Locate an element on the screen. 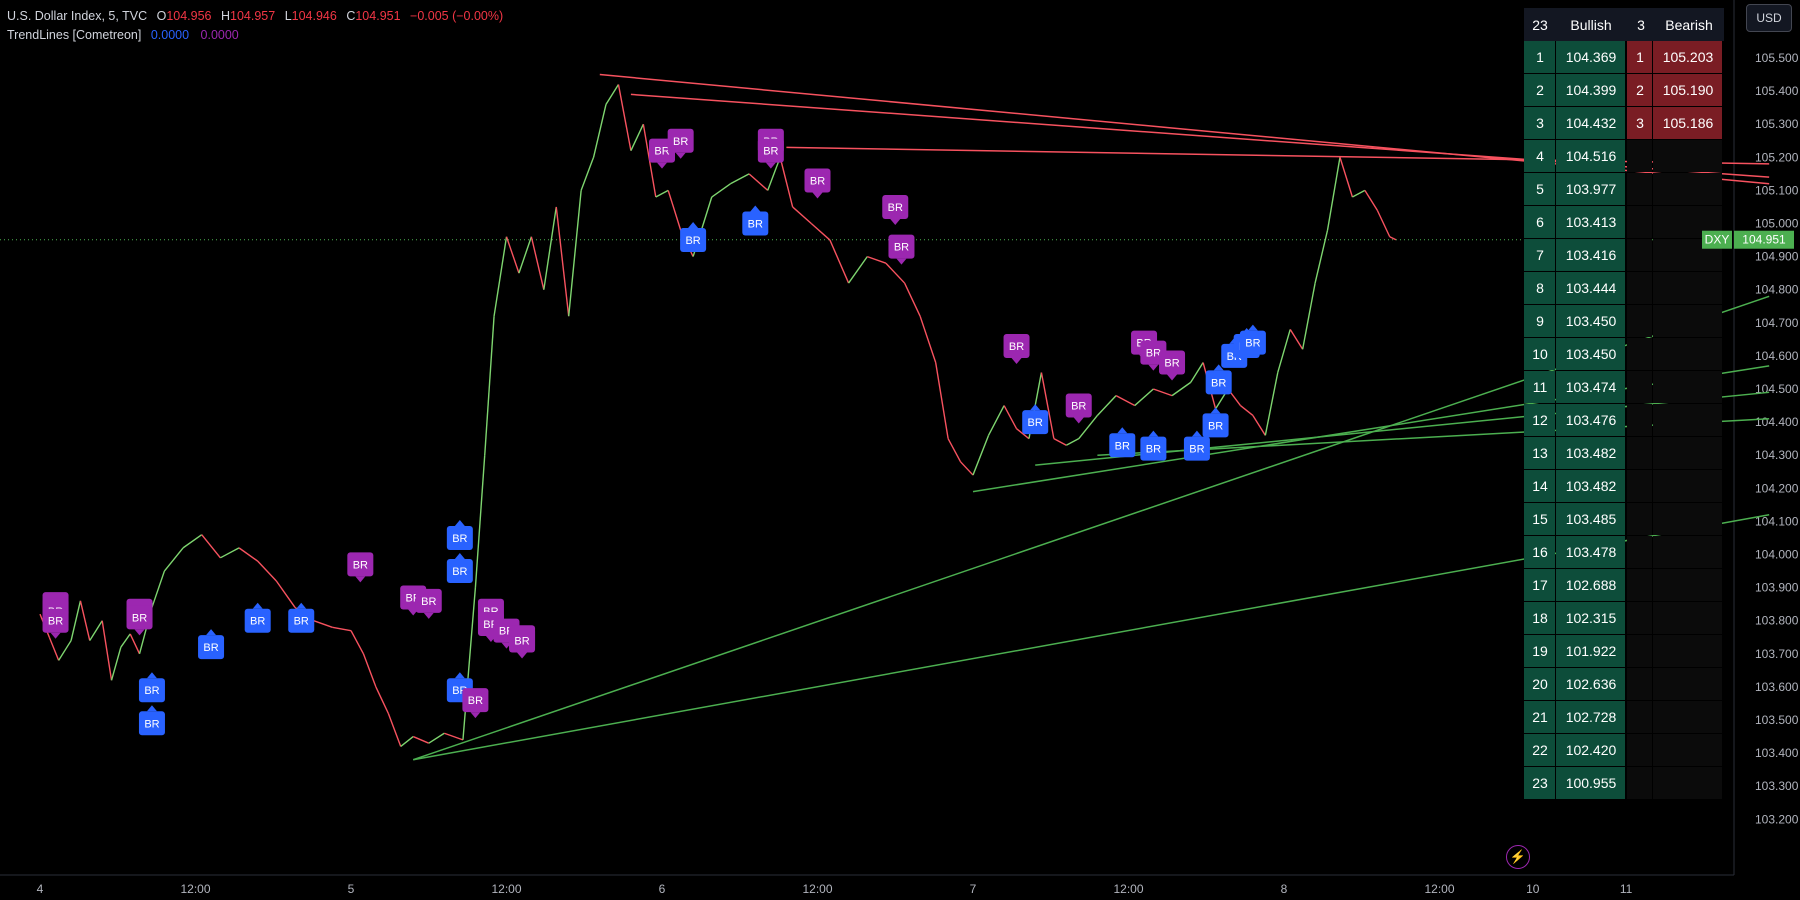 The image size is (1800, 900). bull-value: 104.432 is located at coordinates (1591, 123).